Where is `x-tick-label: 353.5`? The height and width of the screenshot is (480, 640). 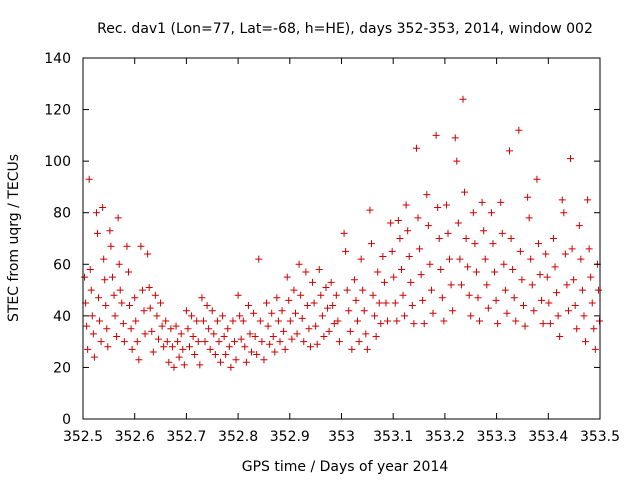 x-tick-label: 353.5 is located at coordinates (600, 437).